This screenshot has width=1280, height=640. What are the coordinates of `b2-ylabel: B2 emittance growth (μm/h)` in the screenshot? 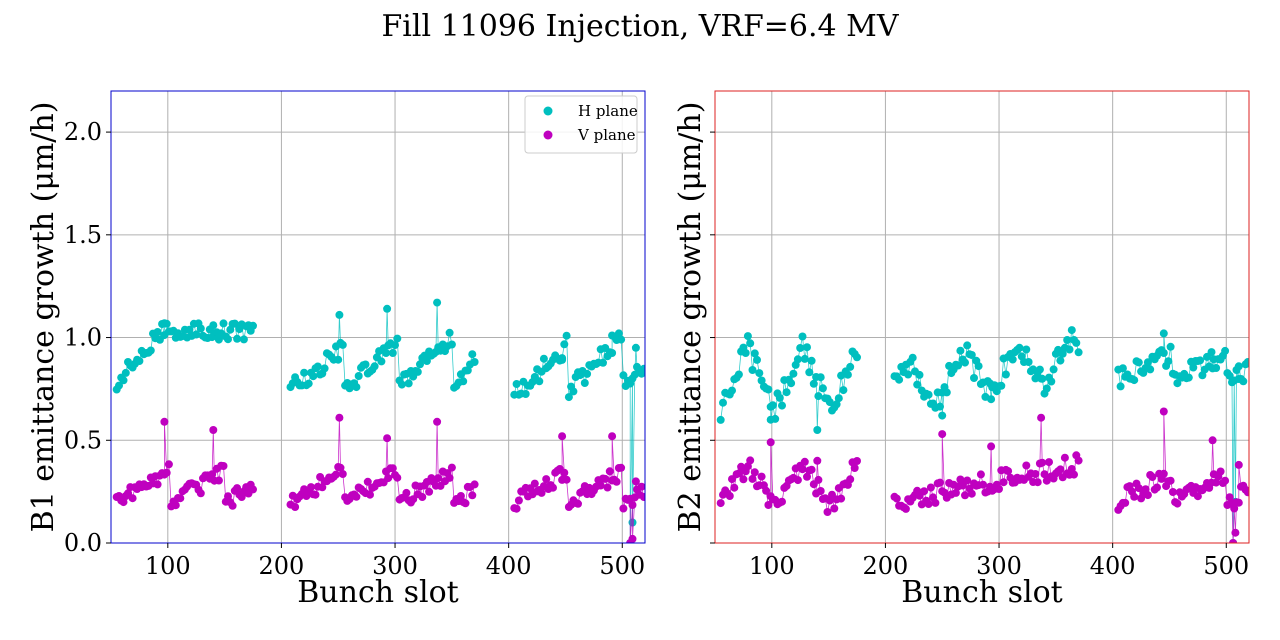 It's located at (690, 317).